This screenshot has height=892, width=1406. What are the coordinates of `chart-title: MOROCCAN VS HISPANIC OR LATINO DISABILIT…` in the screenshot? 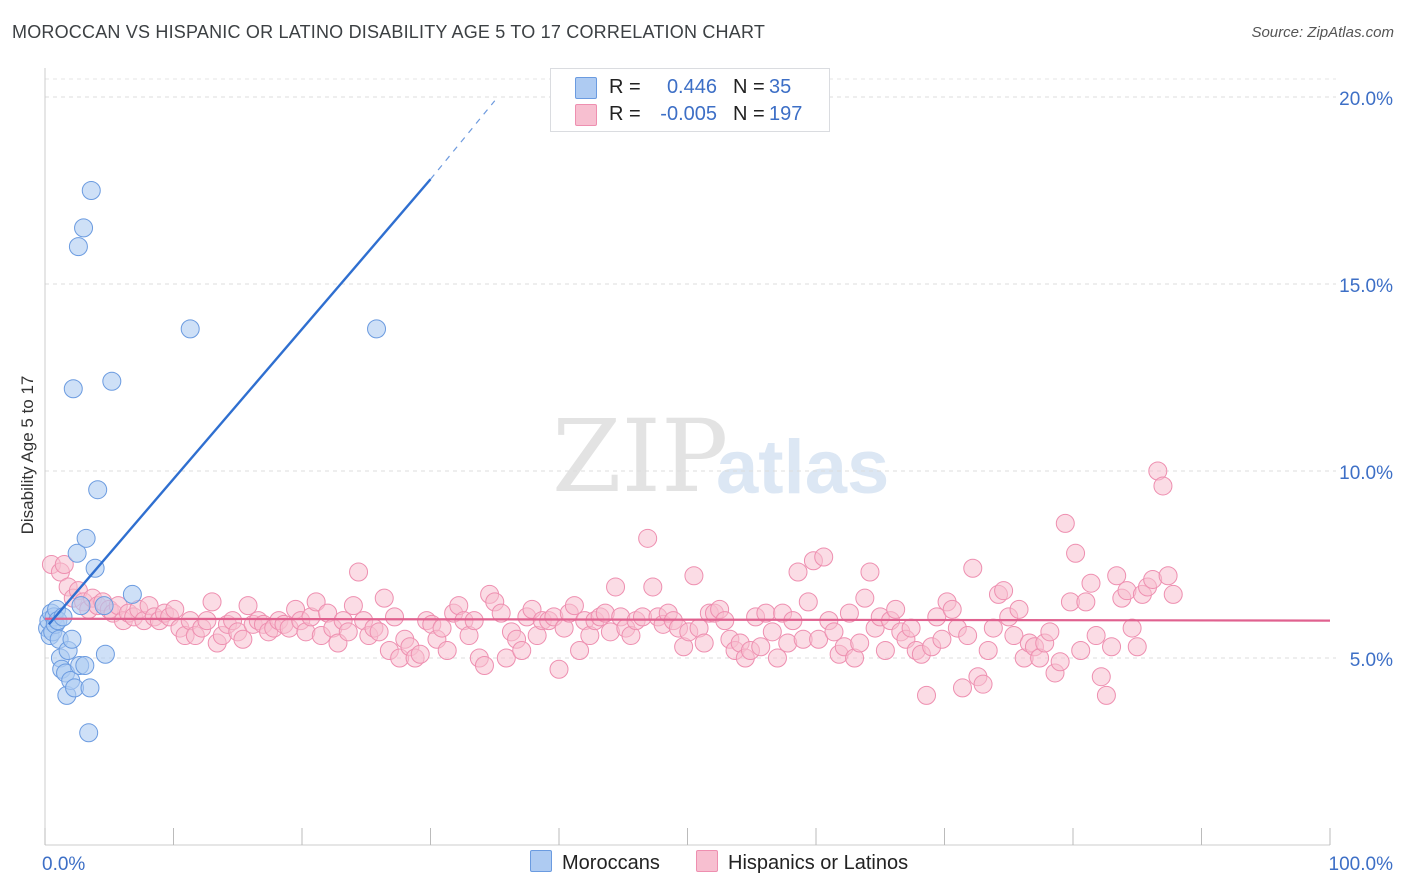 It's located at (389, 32).